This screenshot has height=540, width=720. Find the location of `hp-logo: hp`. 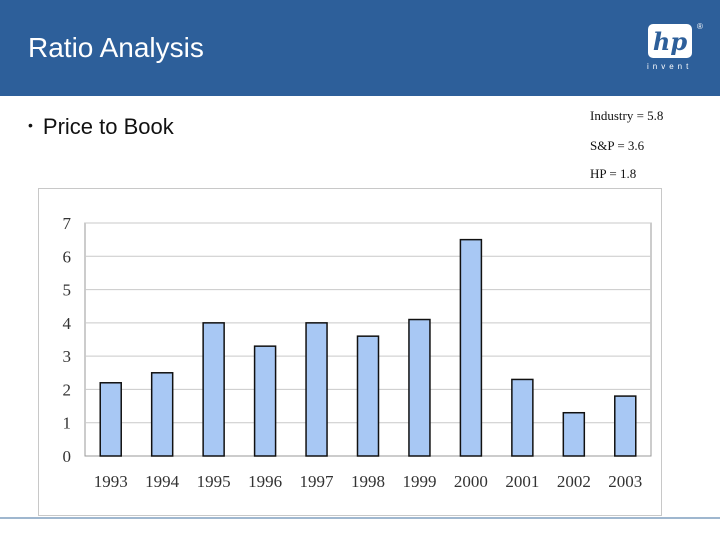

hp-logo: hp is located at coordinates (670, 41).